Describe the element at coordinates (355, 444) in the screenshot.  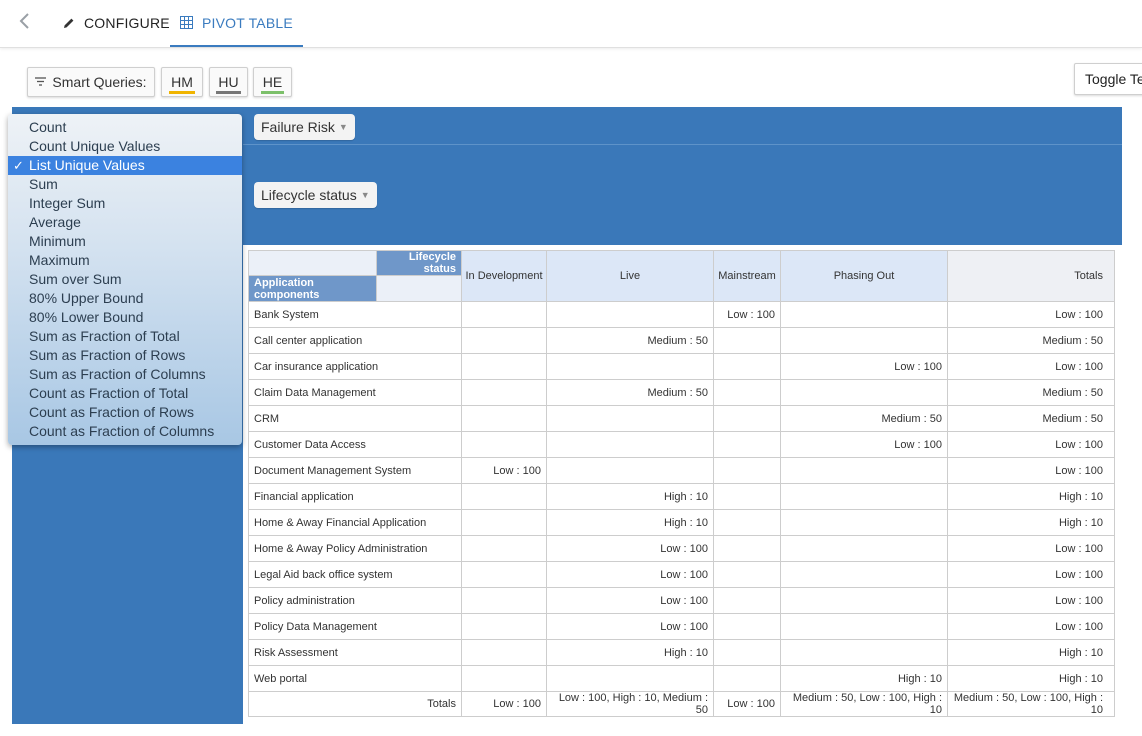
I see `row-label: Customer Data Access` at that location.